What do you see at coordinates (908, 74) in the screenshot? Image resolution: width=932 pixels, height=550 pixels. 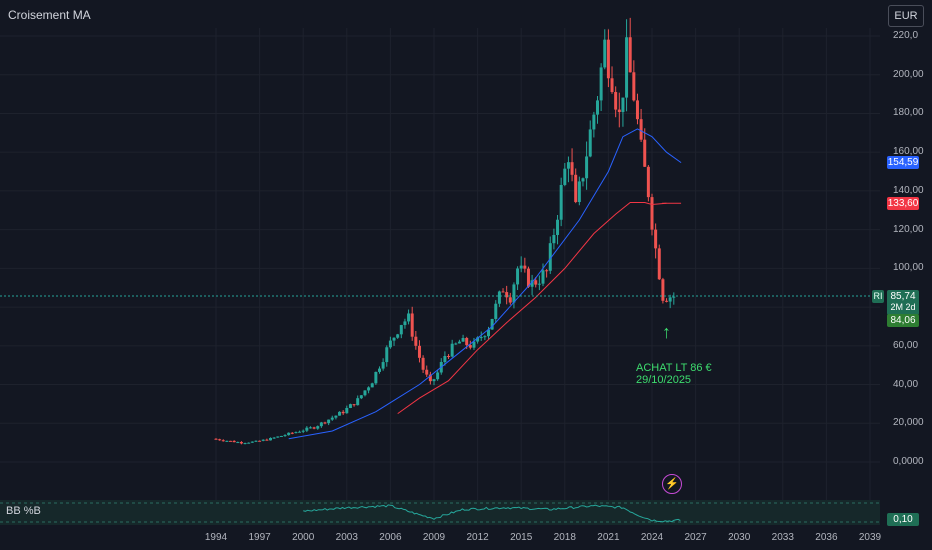 I see `y-tick-label: 200,00` at bounding box center [908, 74].